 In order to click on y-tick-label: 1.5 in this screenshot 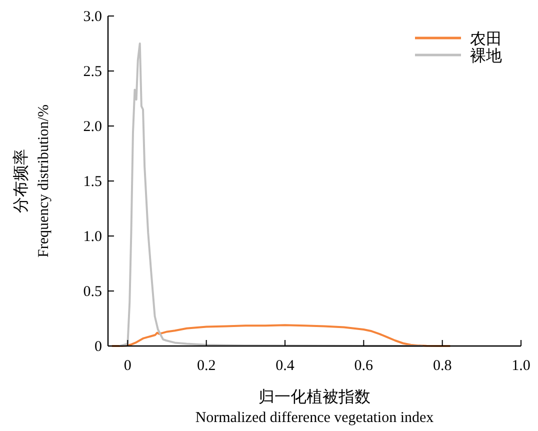, I will do `click(92, 182)`.